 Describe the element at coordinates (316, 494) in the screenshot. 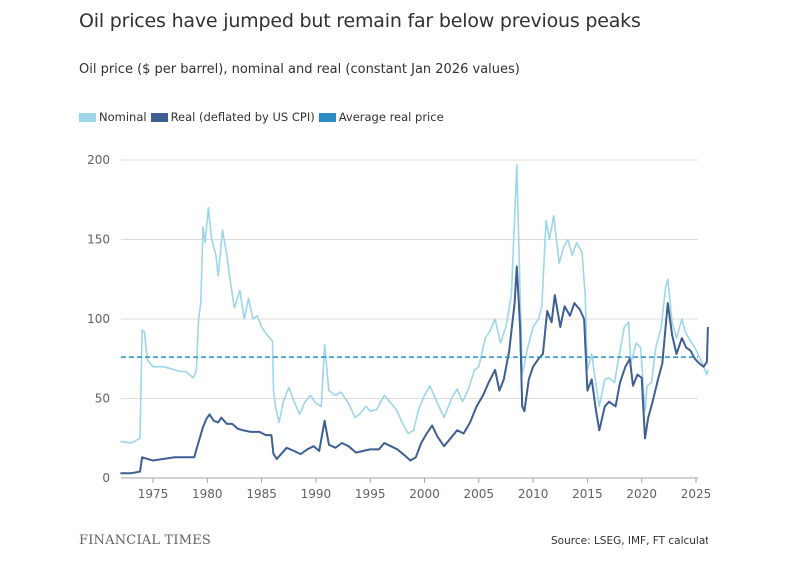

I see `x-tick-label: 1990` at that location.